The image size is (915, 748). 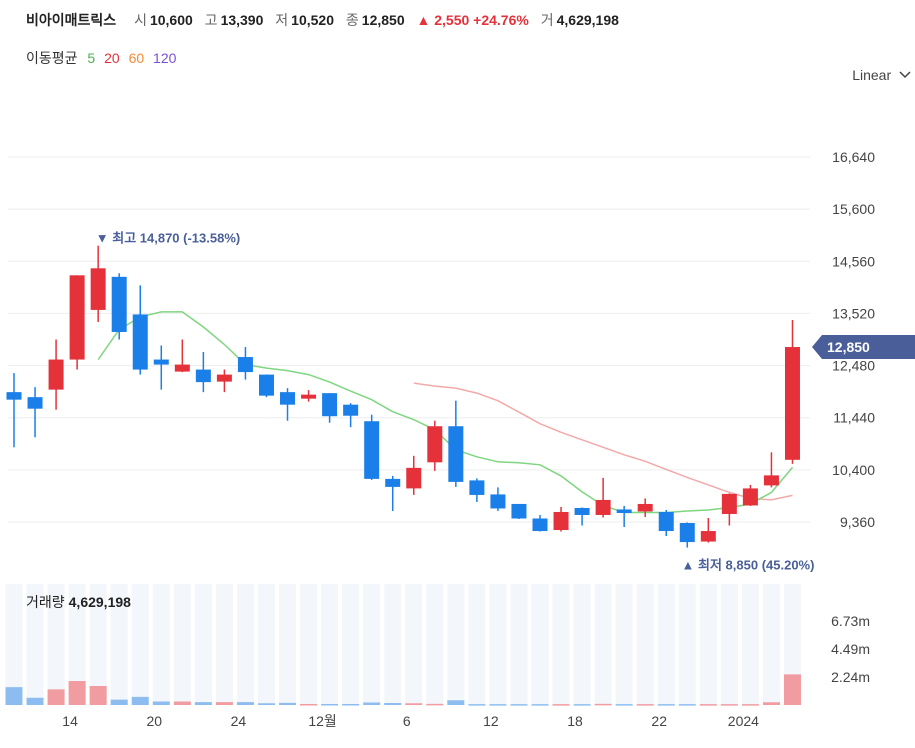 I want to click on x-tick-label: 6, so click(x=407, y=721).